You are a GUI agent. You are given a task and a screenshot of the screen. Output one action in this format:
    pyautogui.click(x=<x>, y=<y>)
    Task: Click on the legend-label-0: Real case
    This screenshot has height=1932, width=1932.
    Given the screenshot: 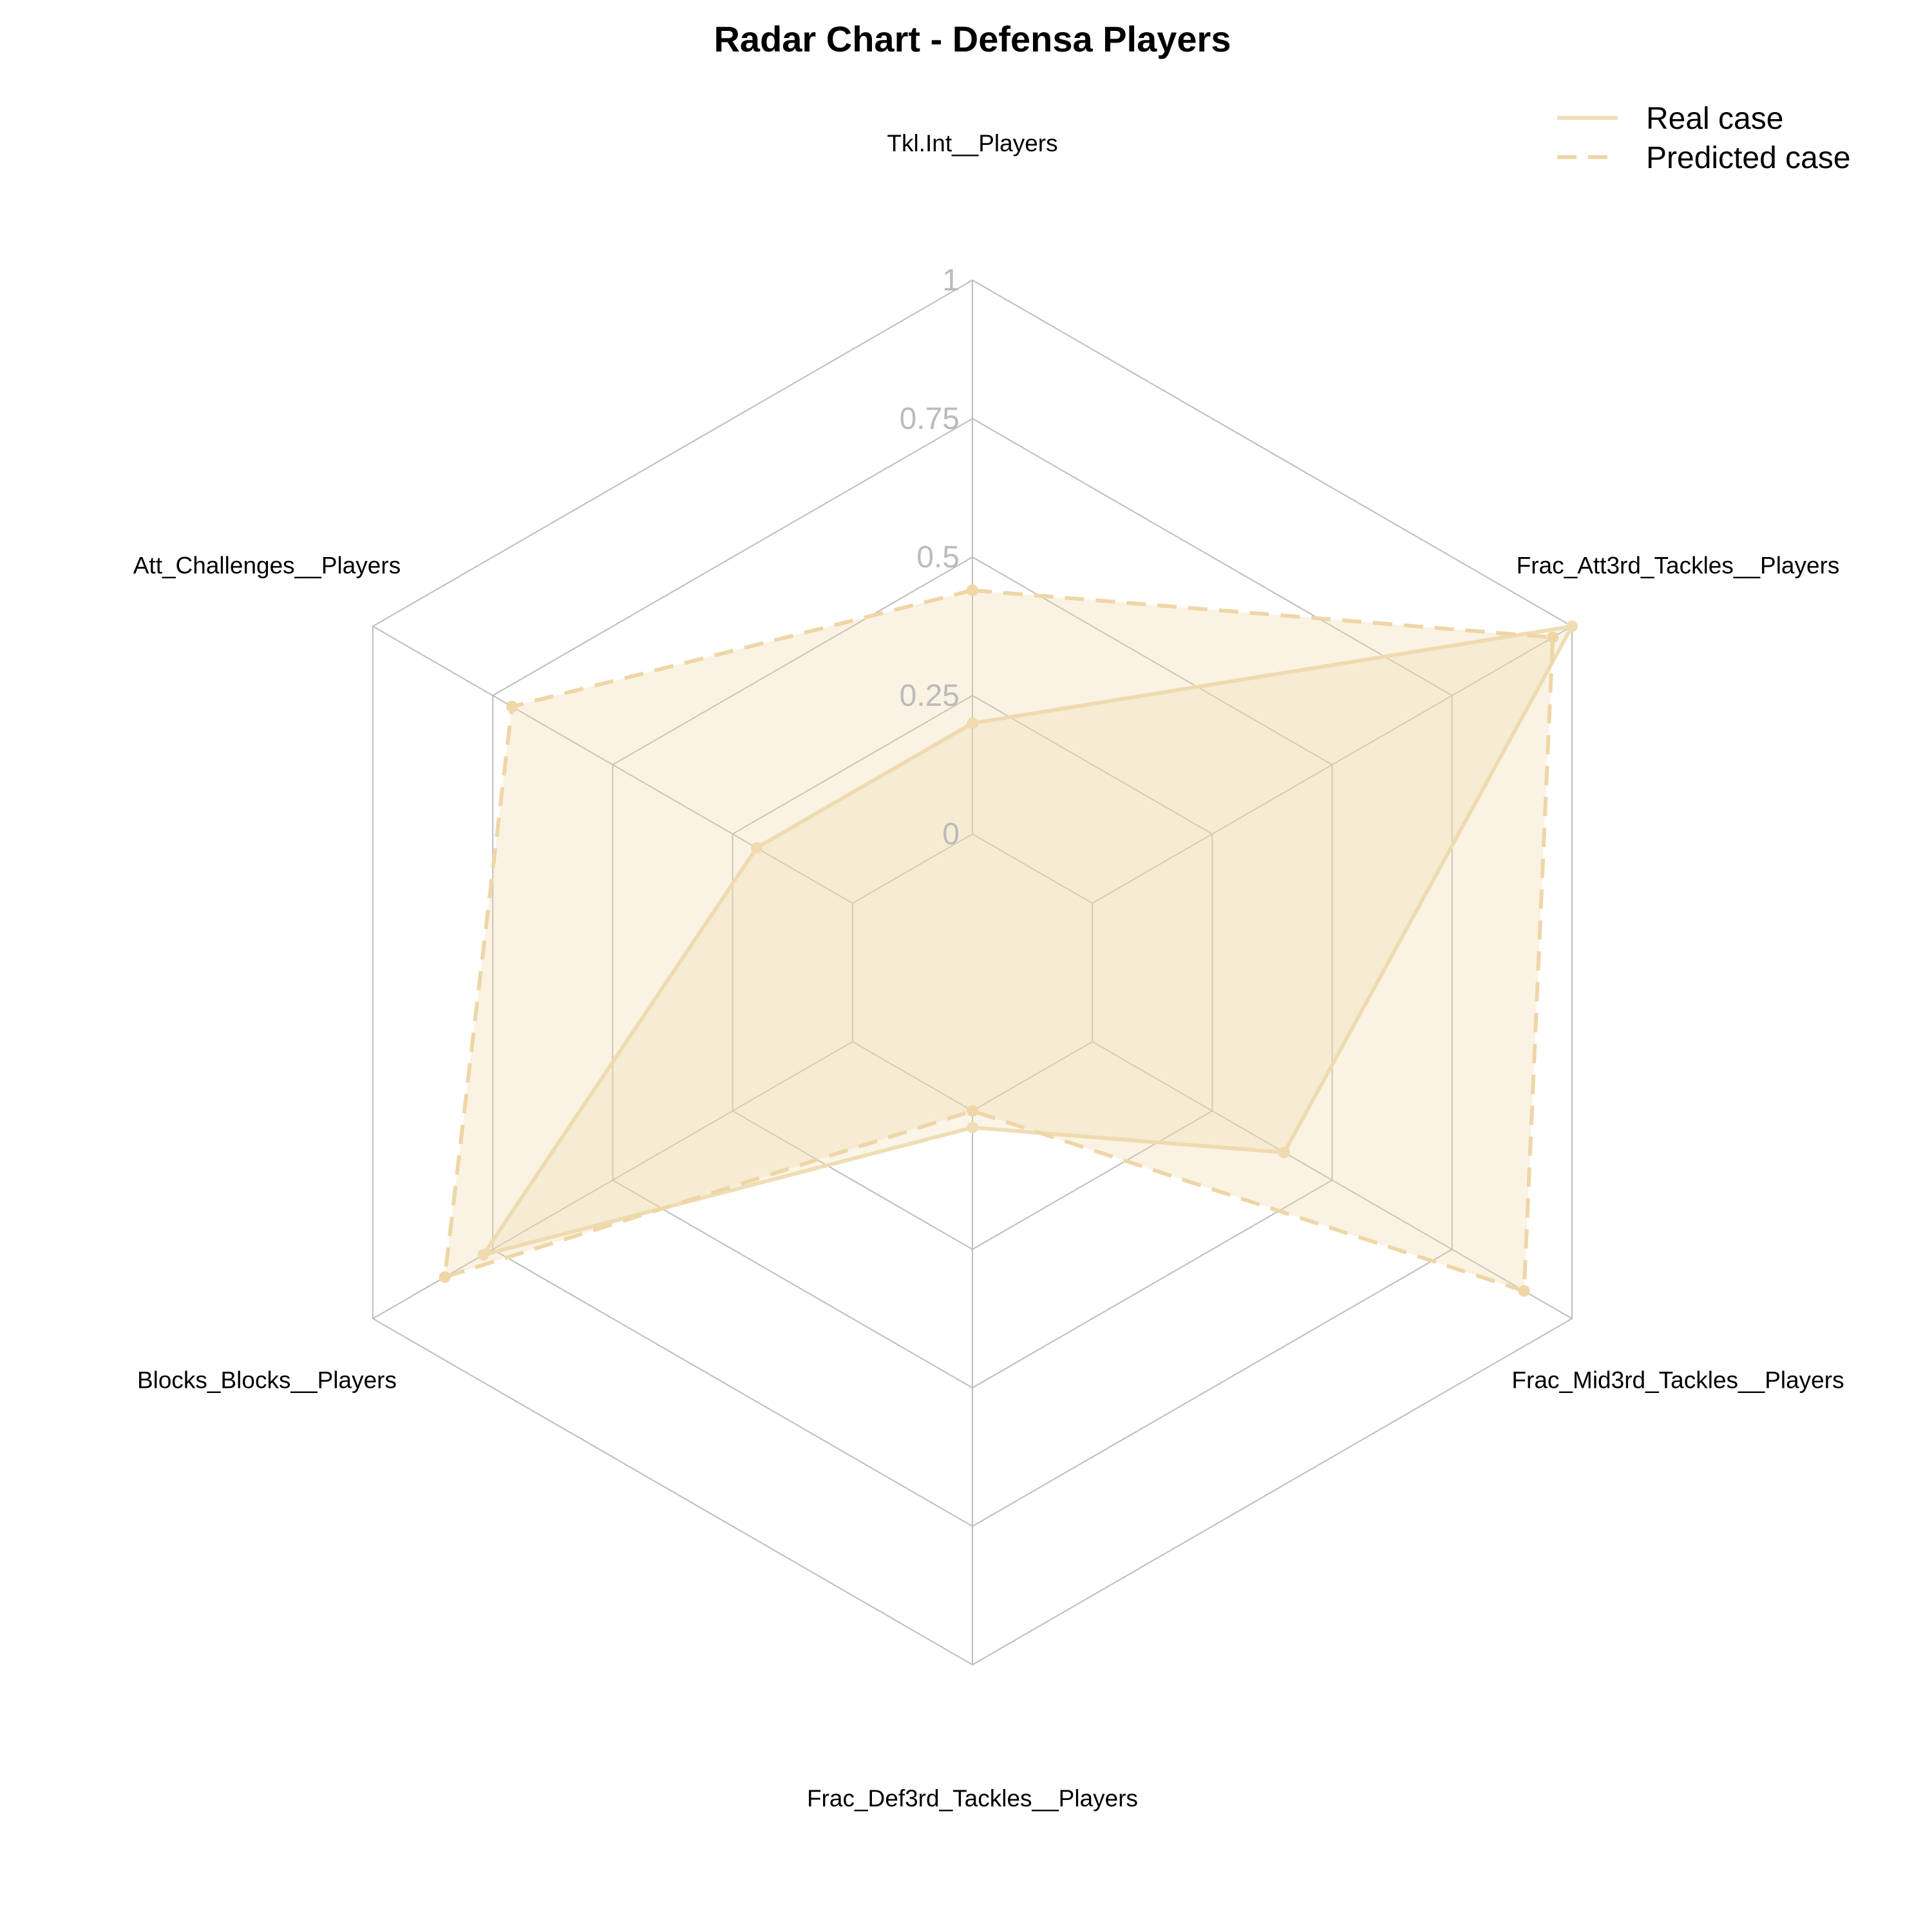 What is the action you would take?
    pyautogui.click(x=1715, y=119)
    